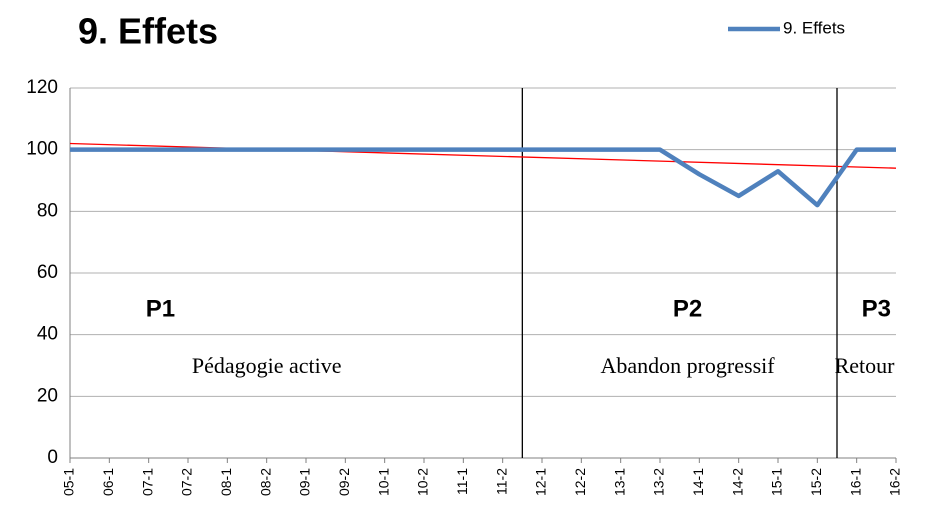 Image resolution: width=929 pixels, height=512 pixels. What do you see at coordinates (148, 31) in the screenshot?
I see `chart-title: 9. Effets` at bounding box center [148, 31].